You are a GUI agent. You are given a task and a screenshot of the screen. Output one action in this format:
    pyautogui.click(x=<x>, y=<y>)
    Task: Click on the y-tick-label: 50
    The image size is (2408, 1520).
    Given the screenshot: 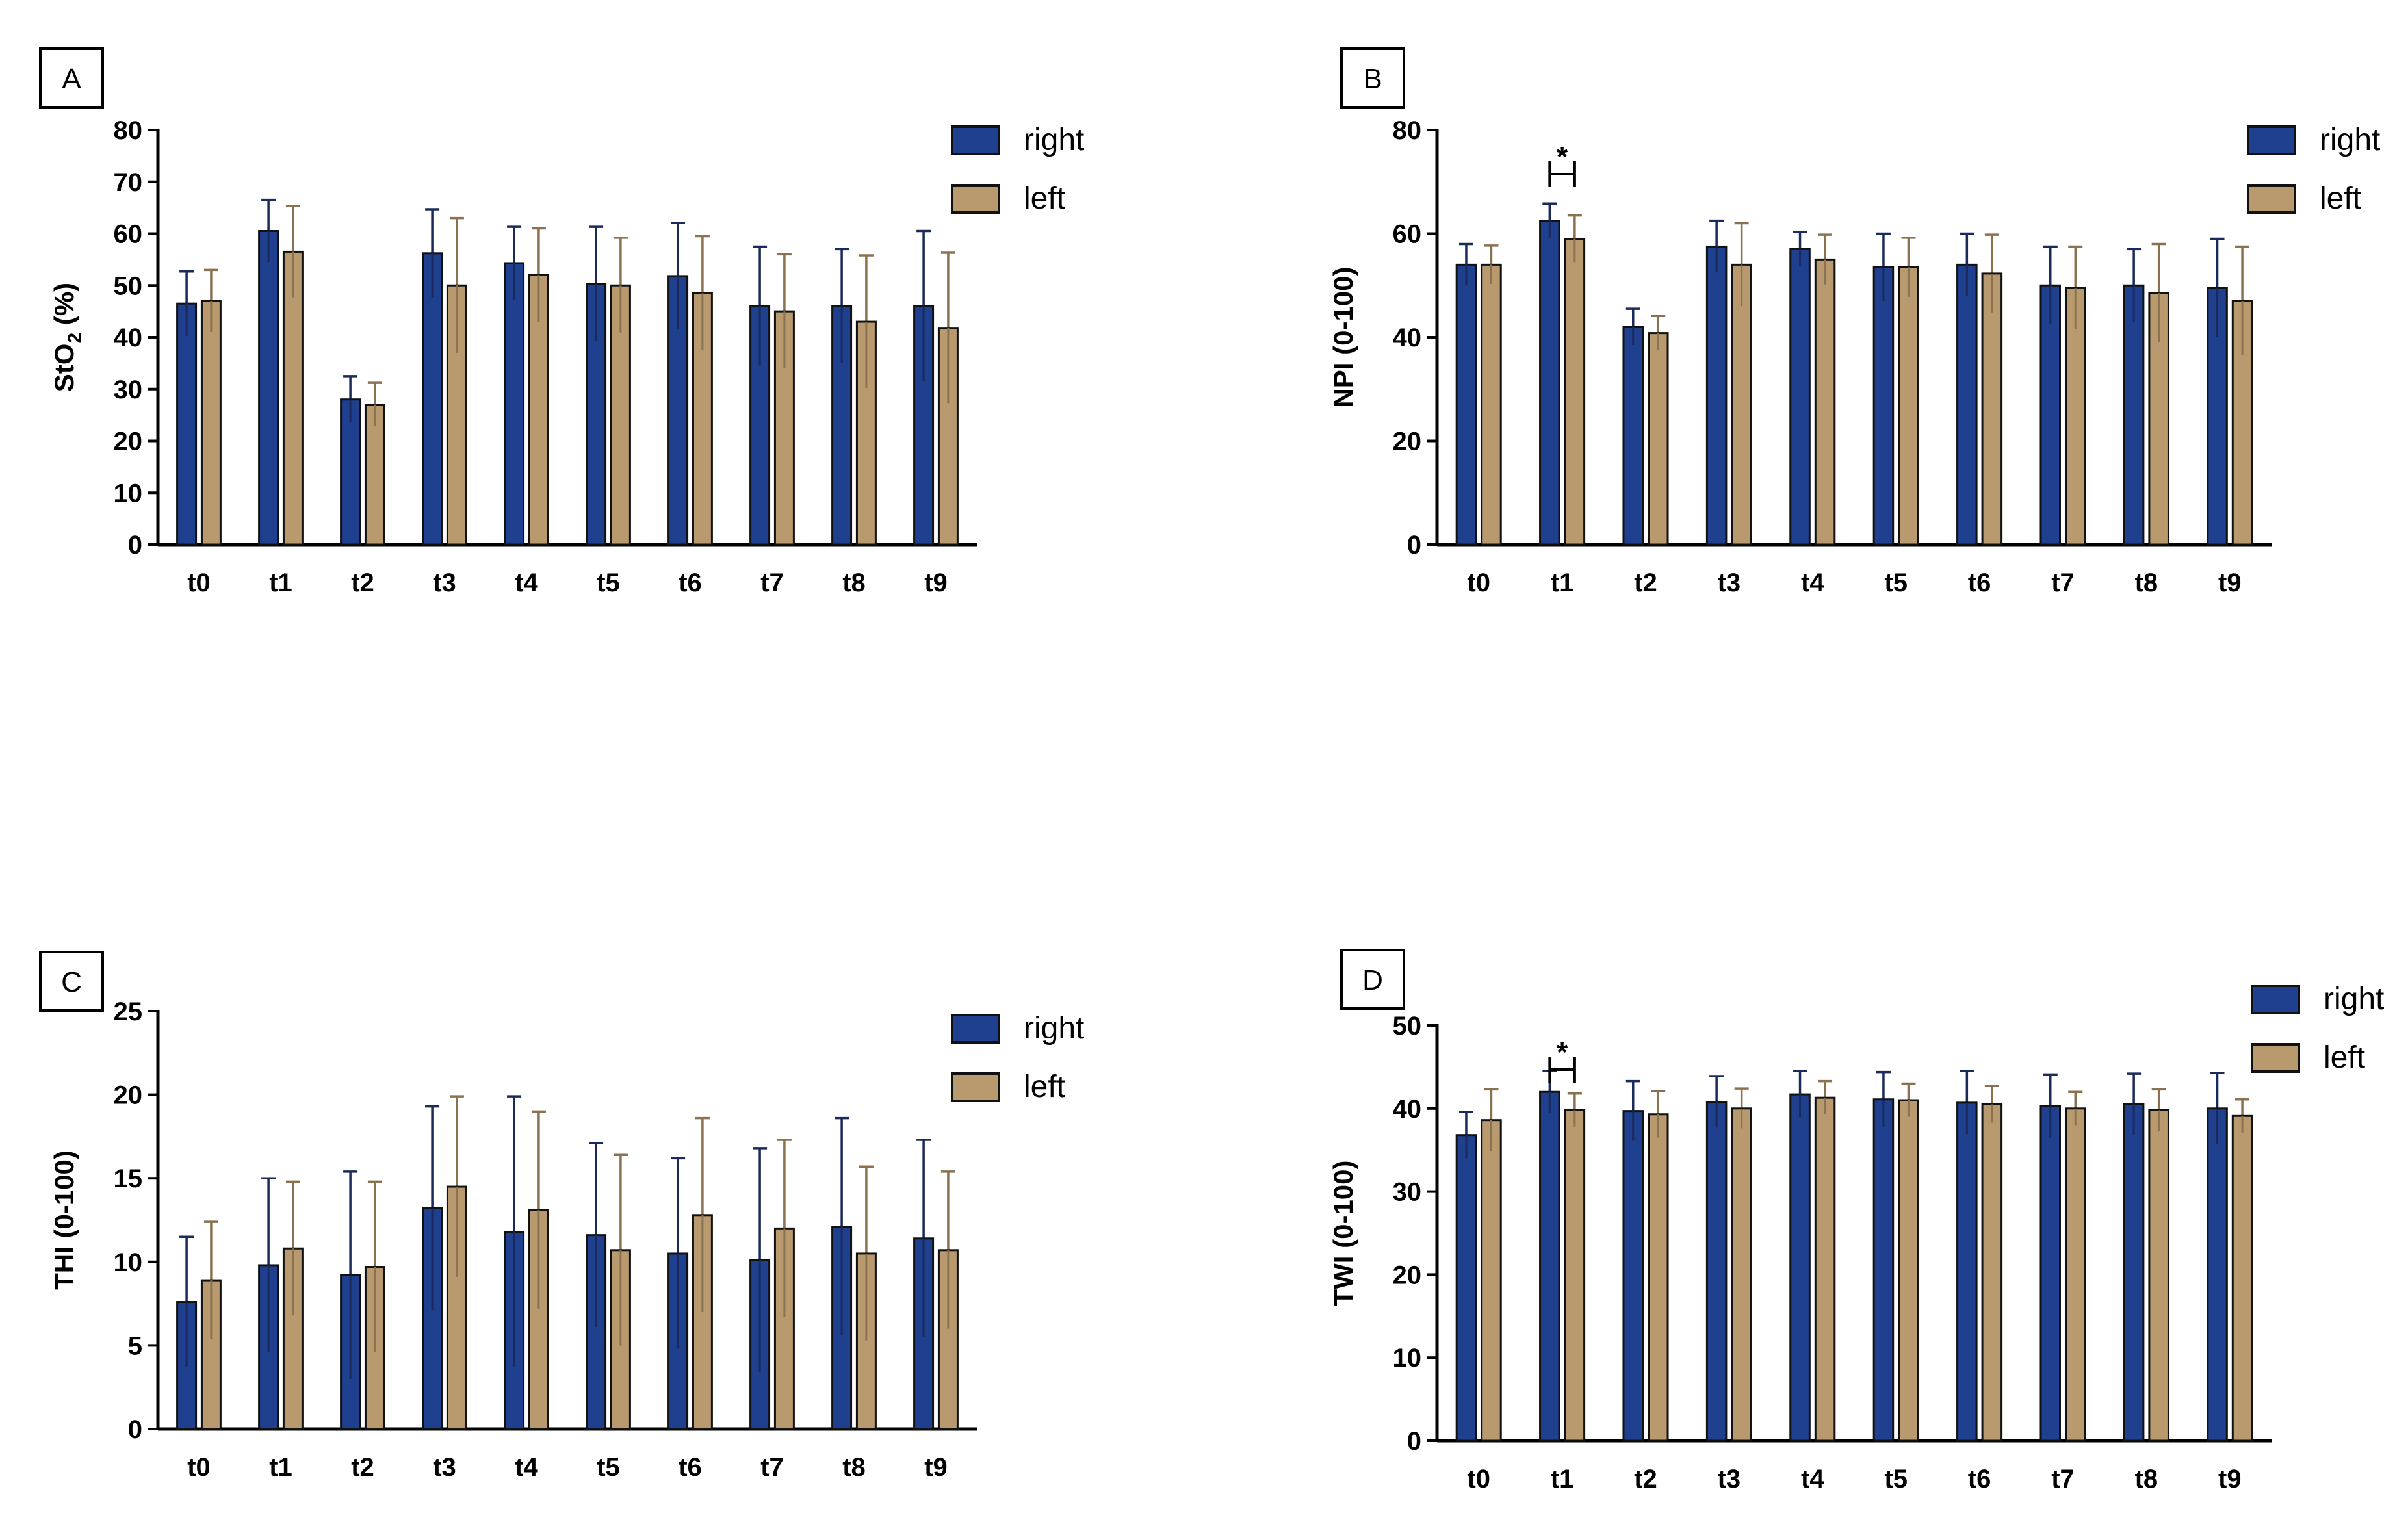 What is the action you would take?
    pyautogui.click(x=1407, y=1026)
    